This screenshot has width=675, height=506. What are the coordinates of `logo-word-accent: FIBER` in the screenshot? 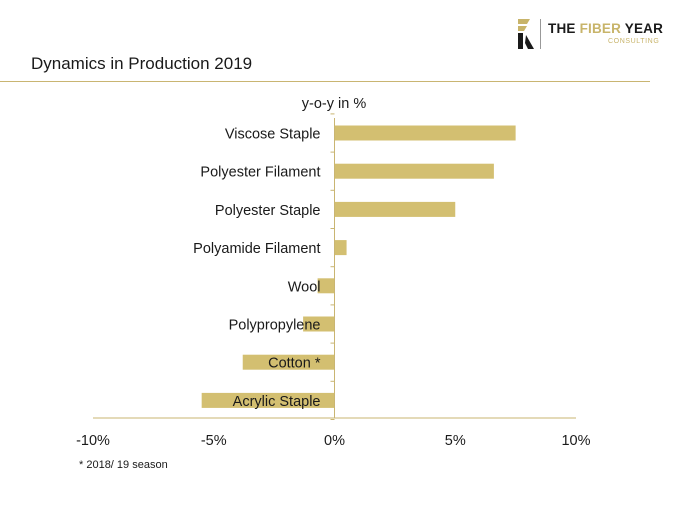 It's located at (600, 28).